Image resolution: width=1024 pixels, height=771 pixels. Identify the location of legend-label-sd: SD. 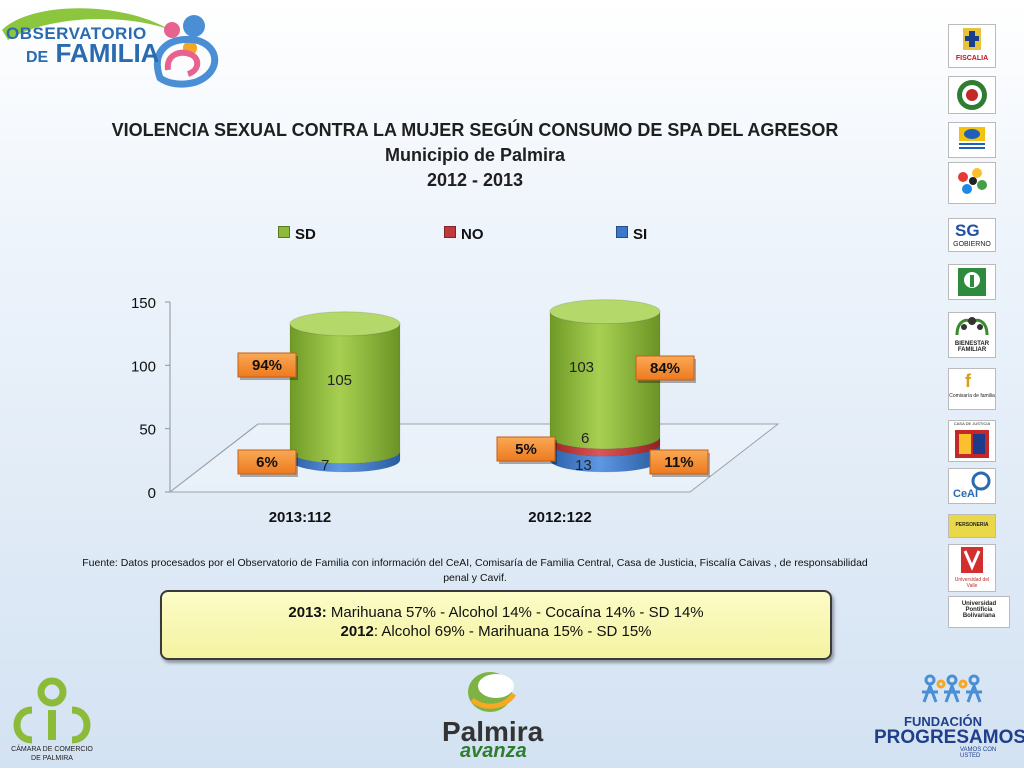
(305, 234).